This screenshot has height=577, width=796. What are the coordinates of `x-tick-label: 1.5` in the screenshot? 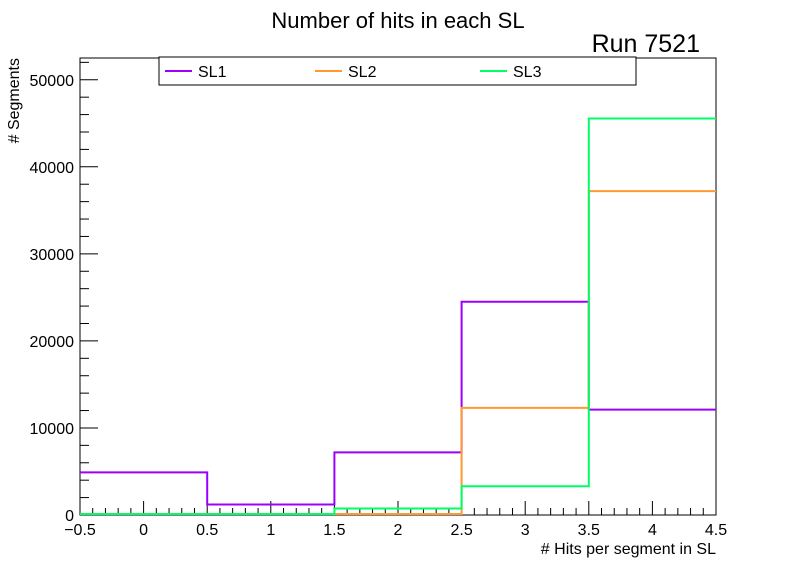 It's located at (334, 530).